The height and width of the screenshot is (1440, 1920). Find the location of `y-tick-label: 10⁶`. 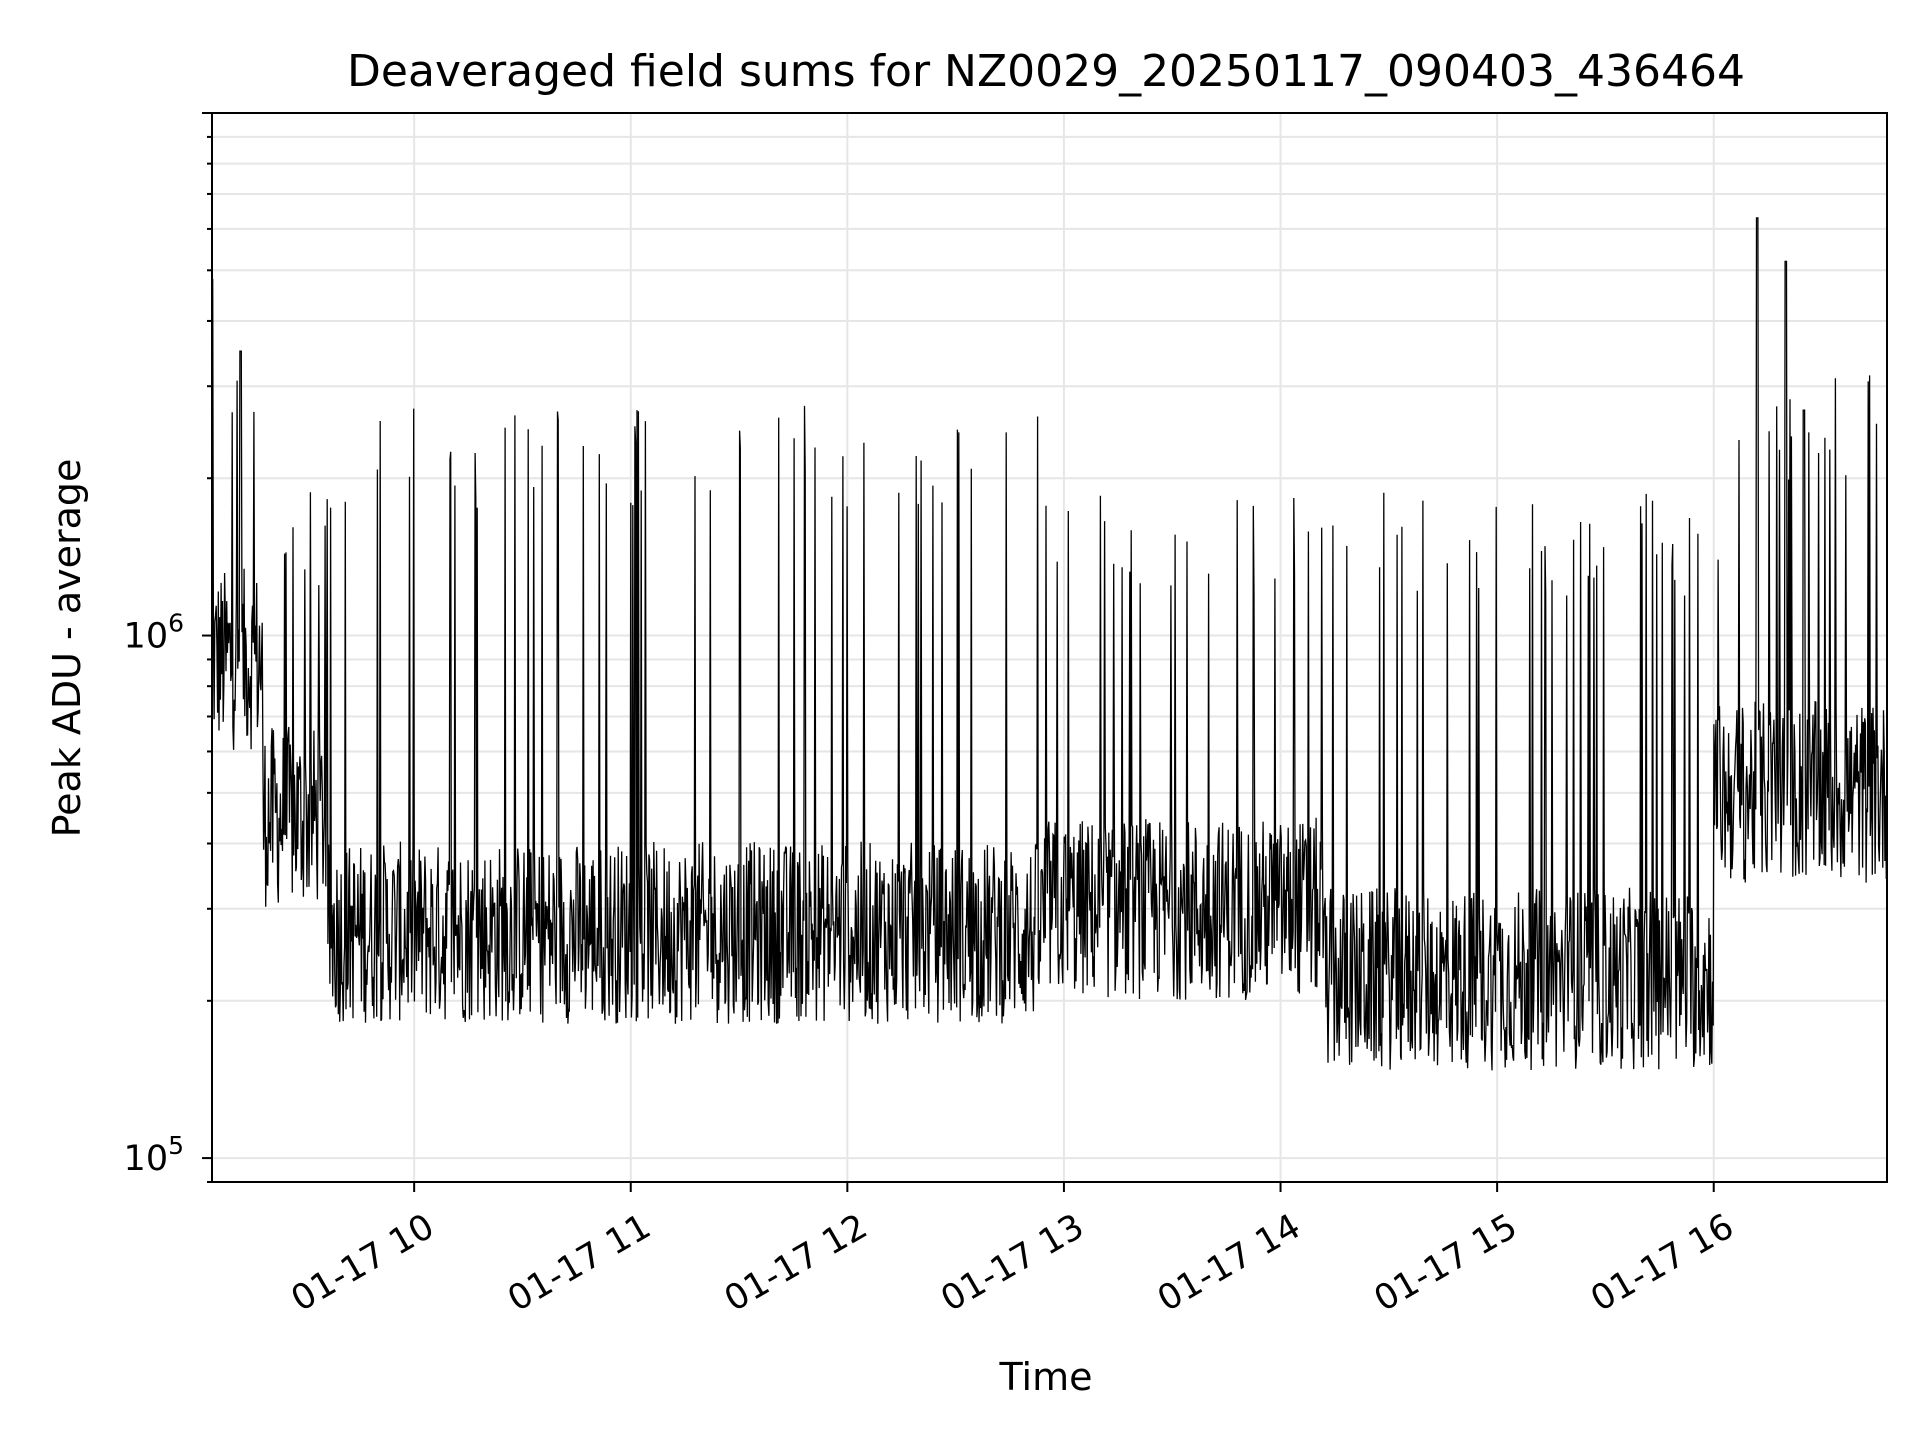

y-tick-label: 10⁶ is located at coordinates (154, 633).